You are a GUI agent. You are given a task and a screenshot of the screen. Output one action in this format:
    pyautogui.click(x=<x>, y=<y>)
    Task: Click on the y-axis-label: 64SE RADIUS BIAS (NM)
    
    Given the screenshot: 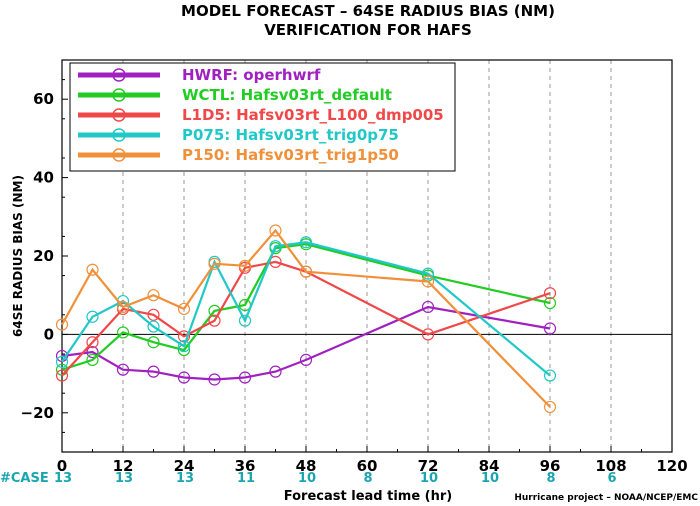 What is the action you would take?
    pyautogui.click(x=18, y=256)
    